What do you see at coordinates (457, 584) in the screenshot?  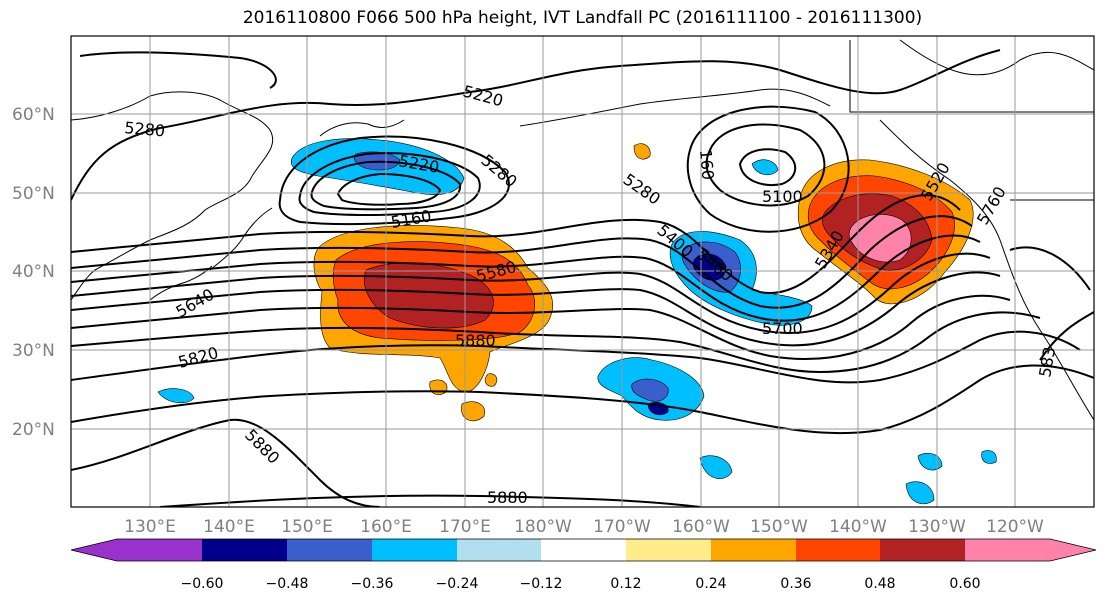 I see `colorbar-tick: −0.24` at bounding box center [457, 584].